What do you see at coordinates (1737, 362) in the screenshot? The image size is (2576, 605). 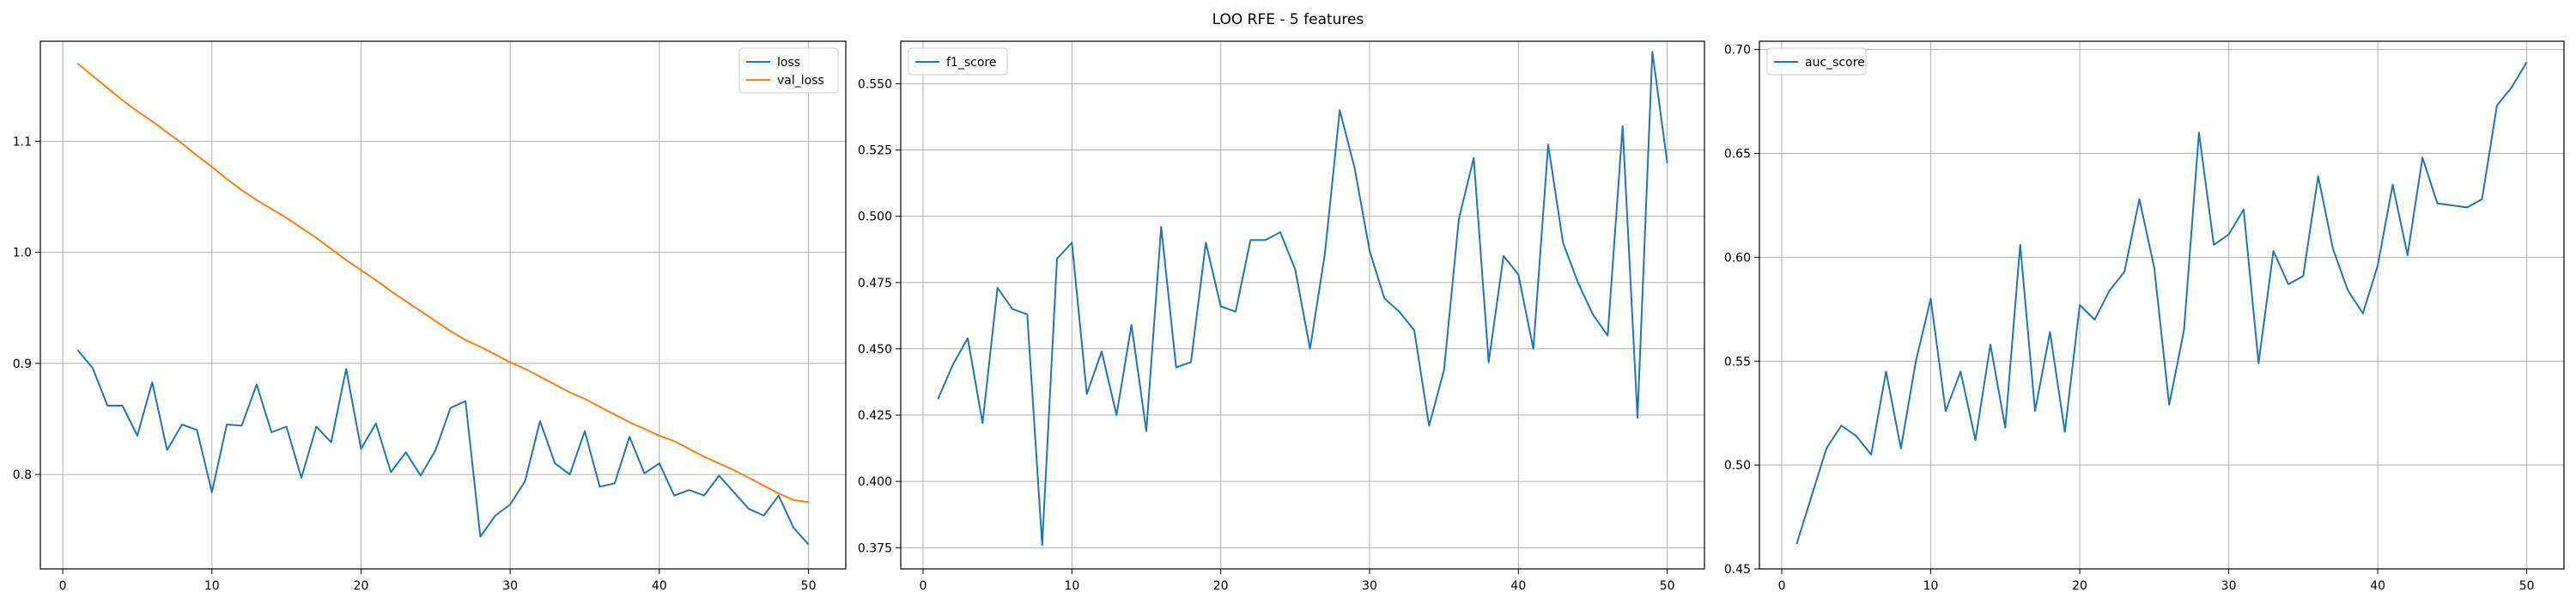 I see `y-tick-label: 0.55` at bounding box center [1737, 362].